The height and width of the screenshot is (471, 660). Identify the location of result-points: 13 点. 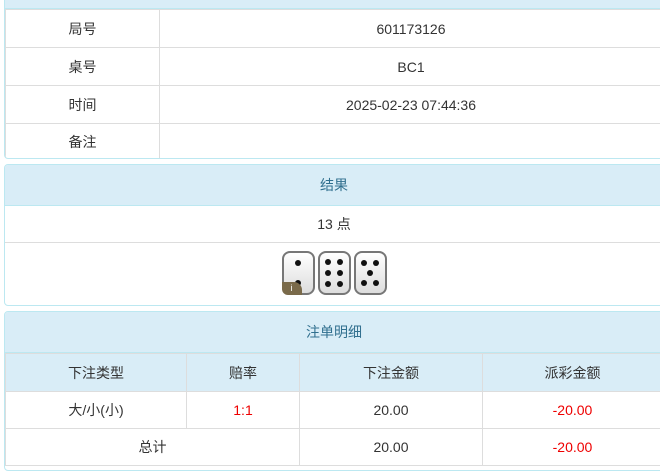
(332, 224).